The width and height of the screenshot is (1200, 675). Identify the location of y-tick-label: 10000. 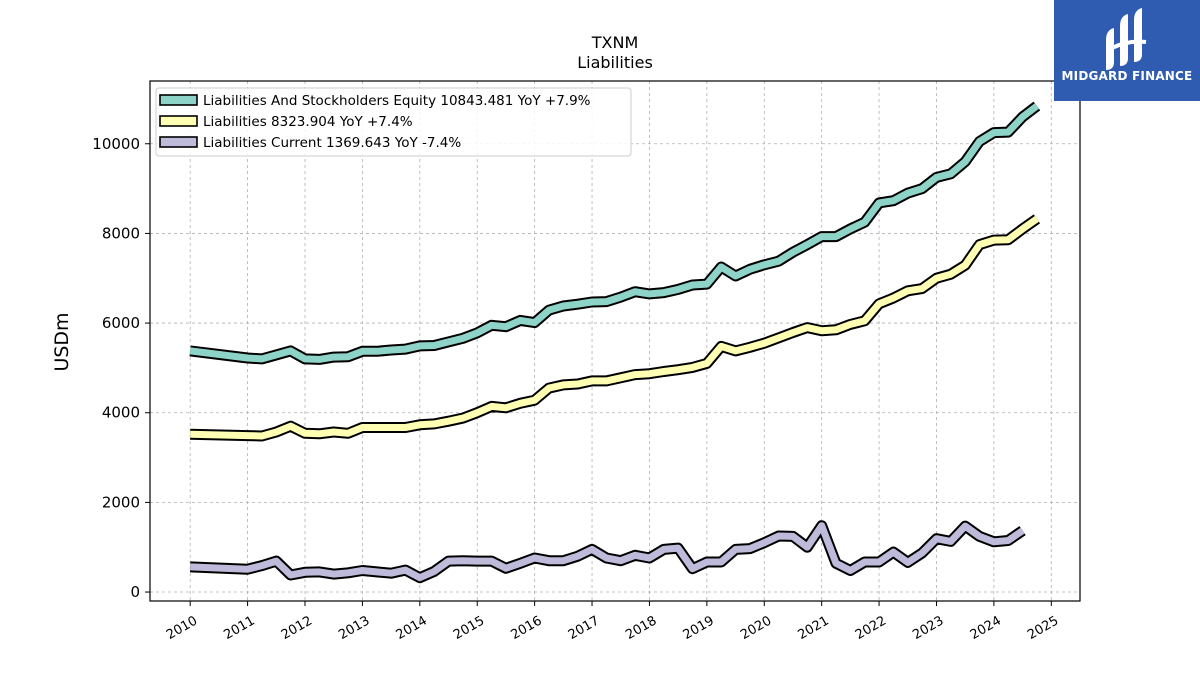
(116, 144).